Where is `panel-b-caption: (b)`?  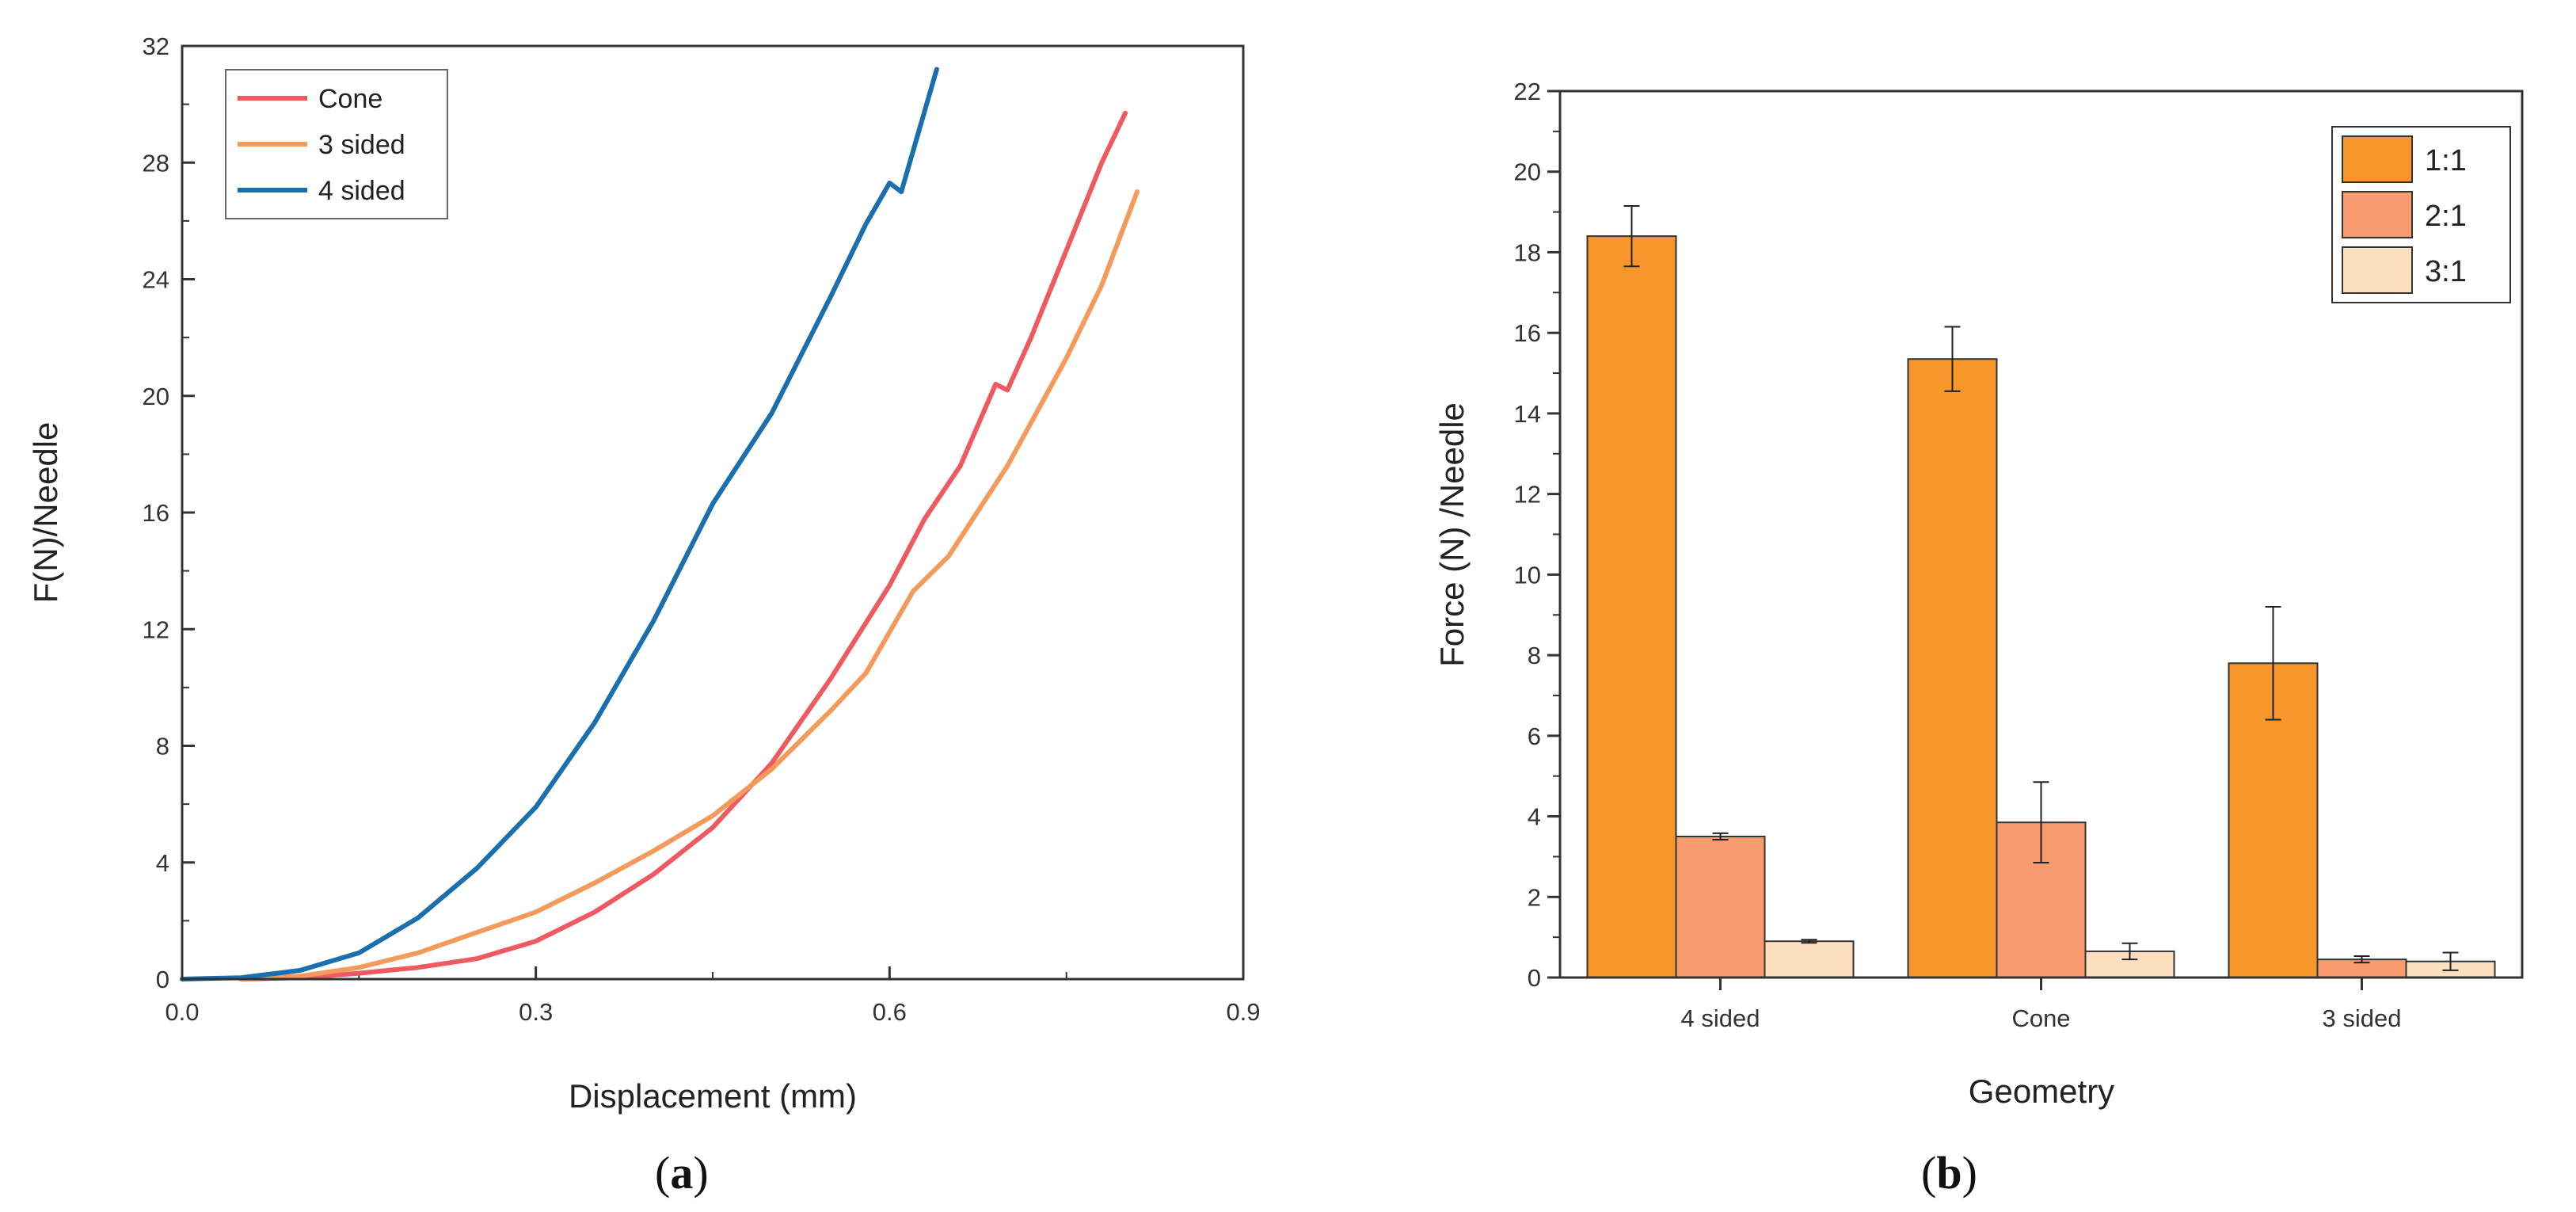
panel-b-caption: (b) is located at coordinates (1949, 1173).